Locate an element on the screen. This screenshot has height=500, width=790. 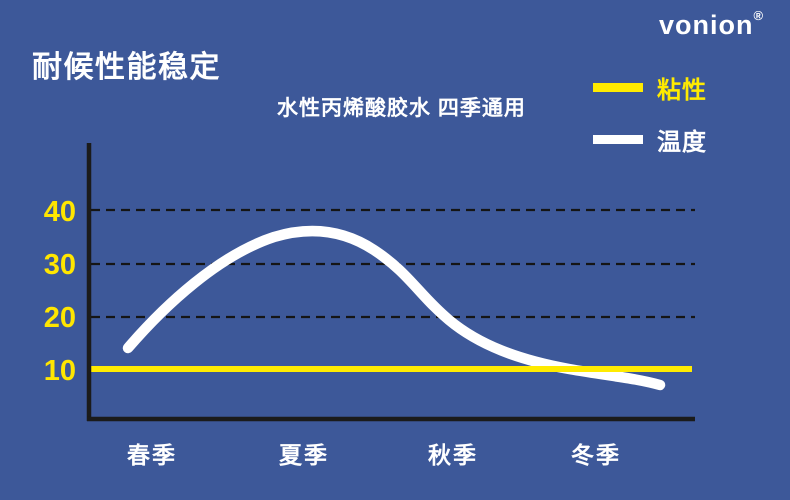
viscosity-line-swatch-icon is located at coordinates (618, 87).